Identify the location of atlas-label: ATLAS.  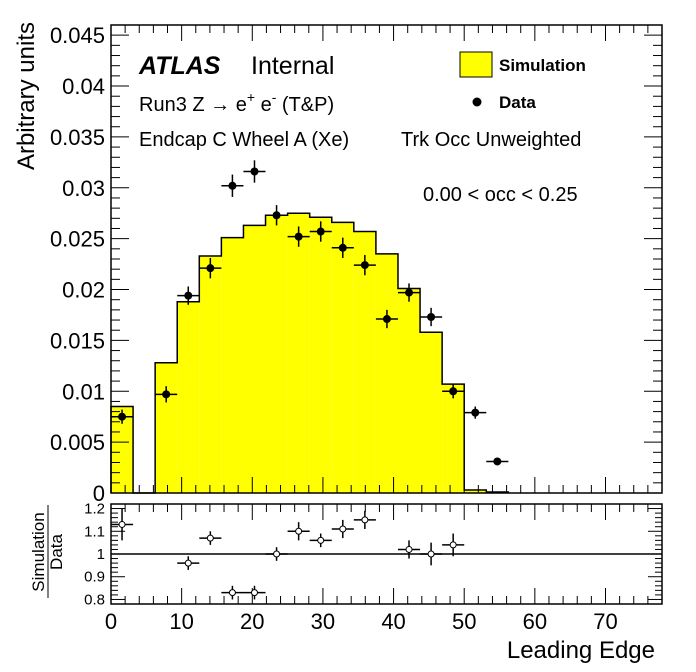
(179, 66).